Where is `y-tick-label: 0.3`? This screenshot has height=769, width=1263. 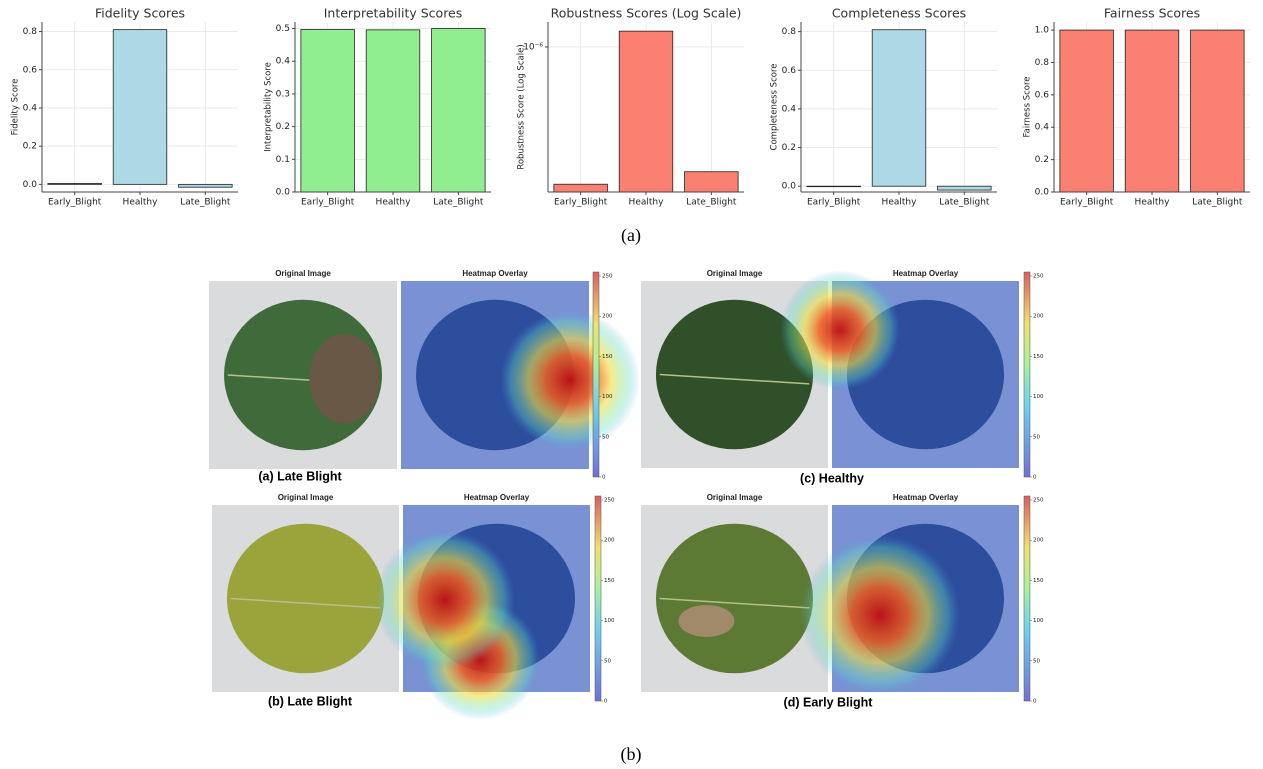
y-tick-label: 0.3 is located at coordinates (283, 94).